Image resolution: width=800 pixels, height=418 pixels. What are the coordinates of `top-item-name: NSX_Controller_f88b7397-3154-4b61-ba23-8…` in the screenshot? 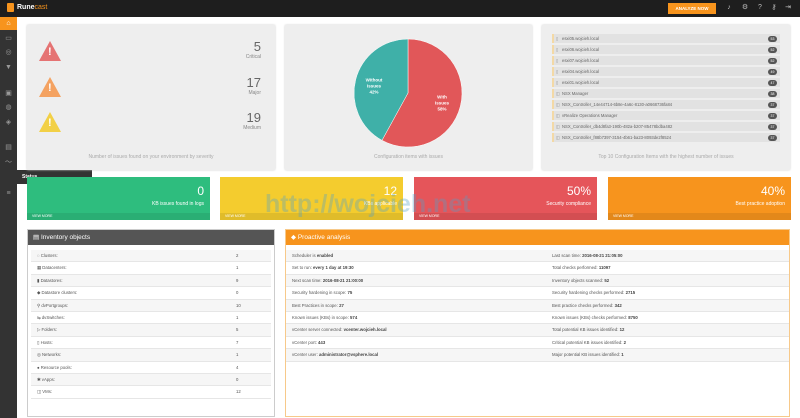 It's located at (617, 137).